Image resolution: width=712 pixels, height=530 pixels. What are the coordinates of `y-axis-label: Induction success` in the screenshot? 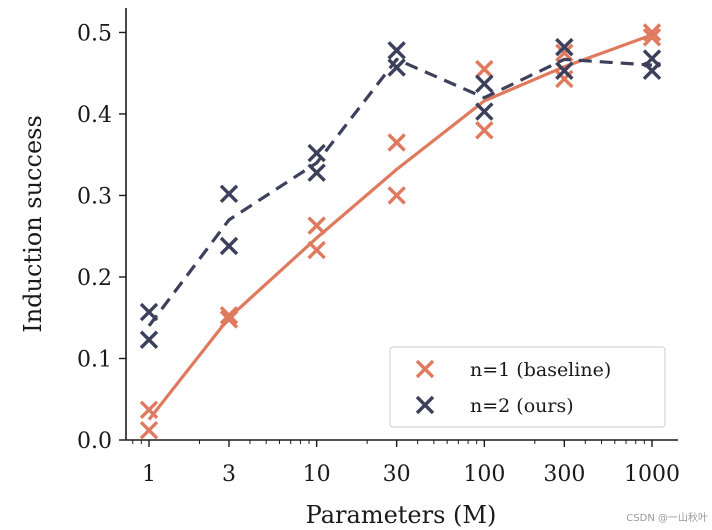 It's located at (33, 224).